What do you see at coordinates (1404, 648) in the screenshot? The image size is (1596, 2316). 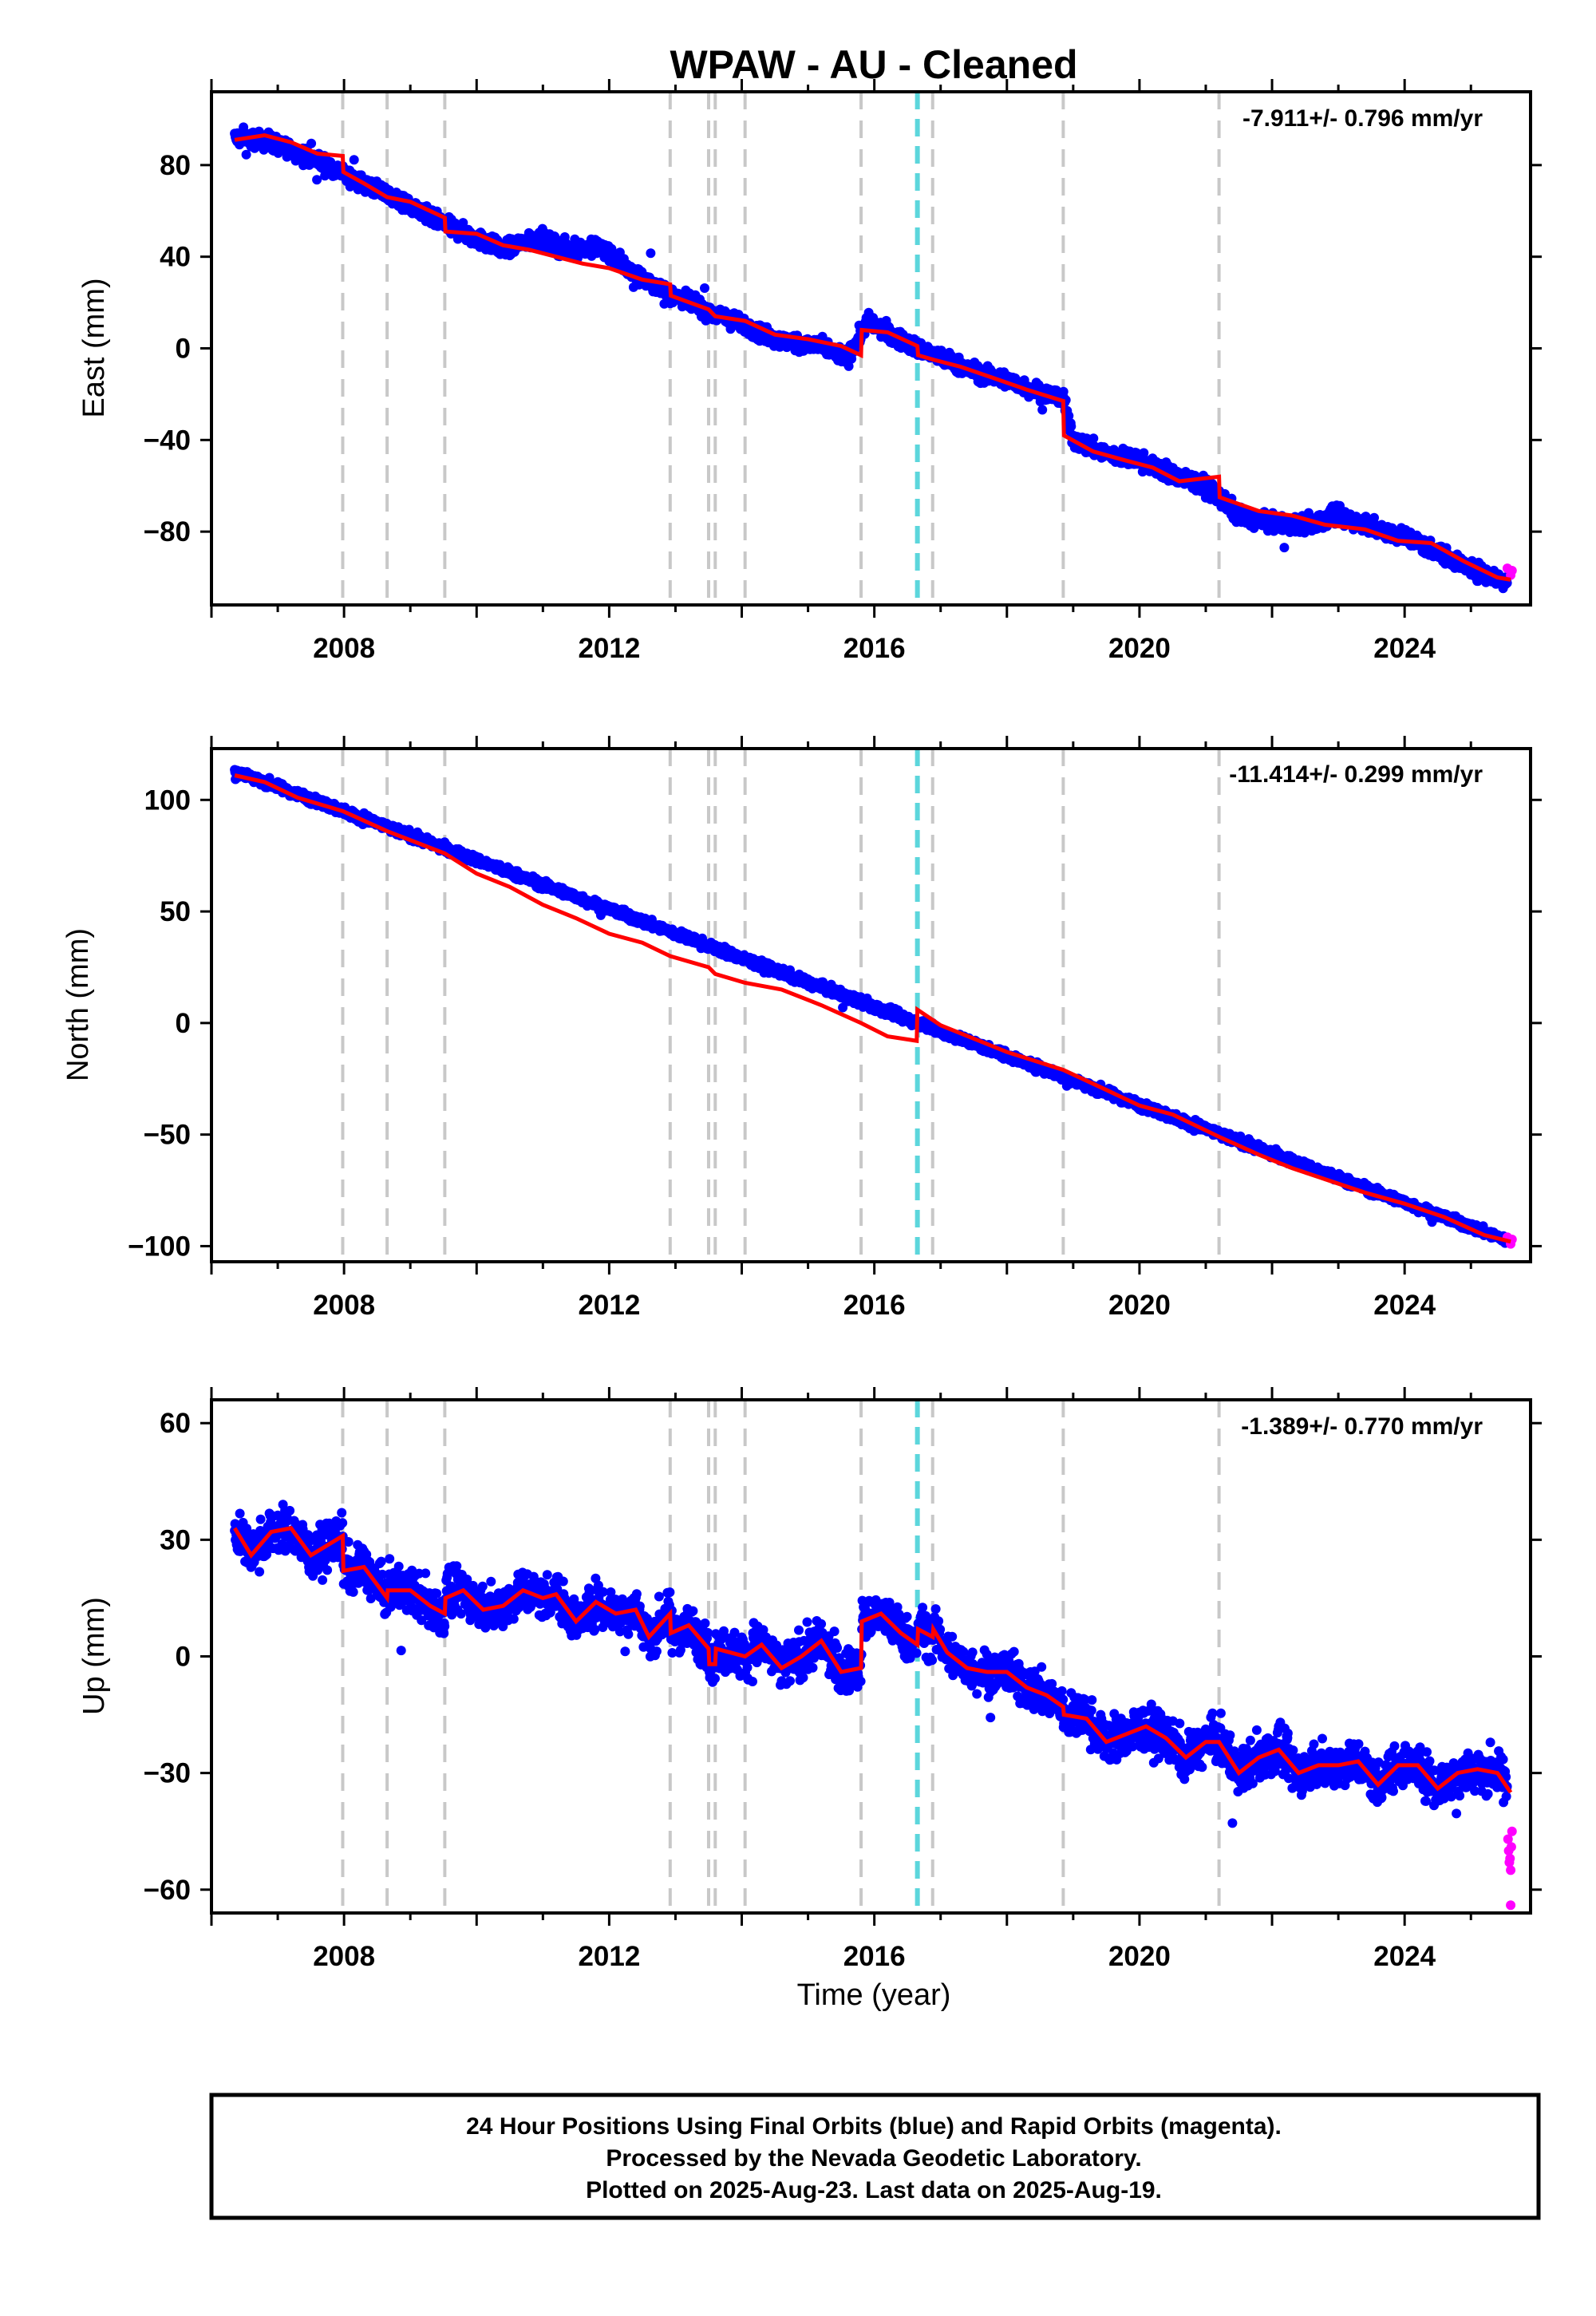 I see `x-tick-label-4: 2024` at bounding box center [1404, 648].